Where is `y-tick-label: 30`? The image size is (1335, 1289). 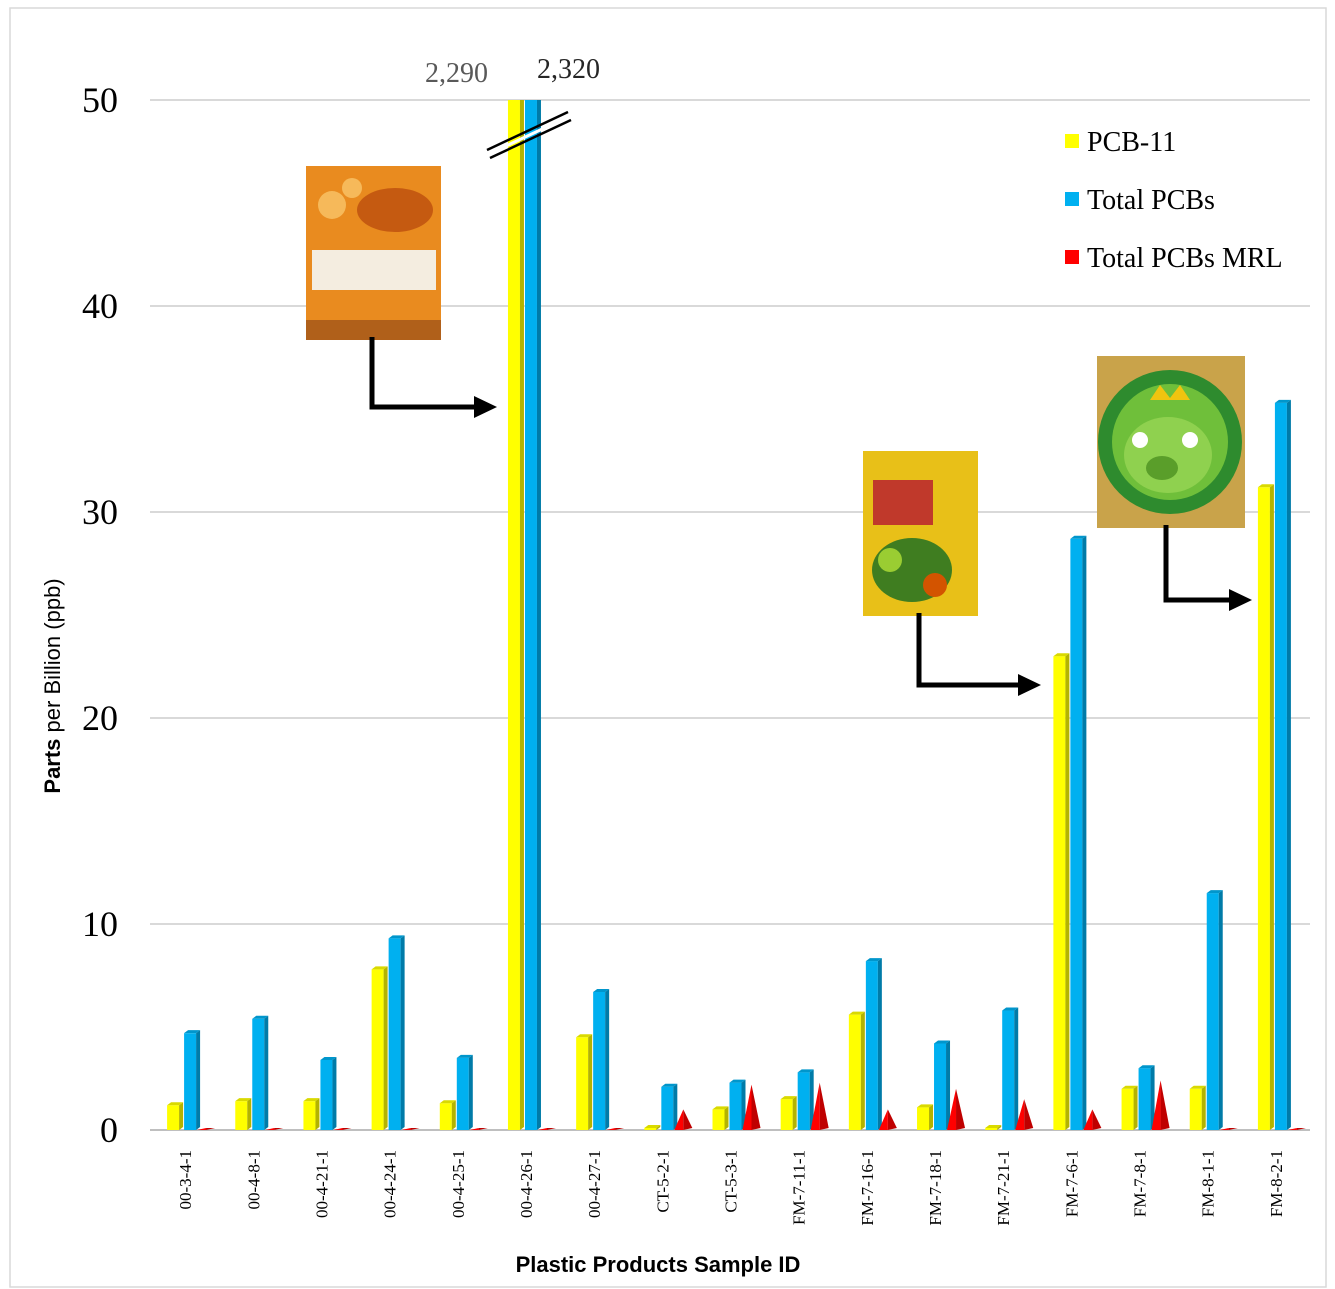 y-tick-label: 30 is located at coordinates (100, 512).